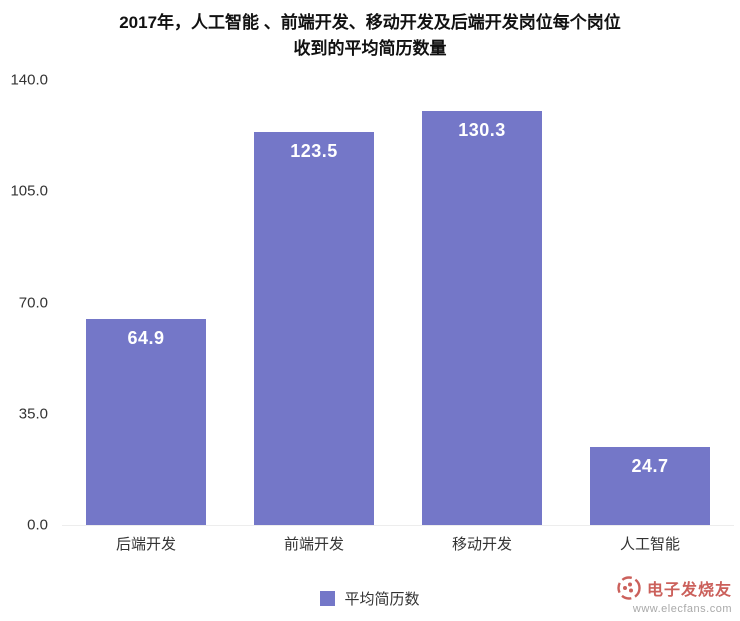 The width and height of the screenshot is (740, 621). I want to click on bar: 24.7, so click(650, 485).